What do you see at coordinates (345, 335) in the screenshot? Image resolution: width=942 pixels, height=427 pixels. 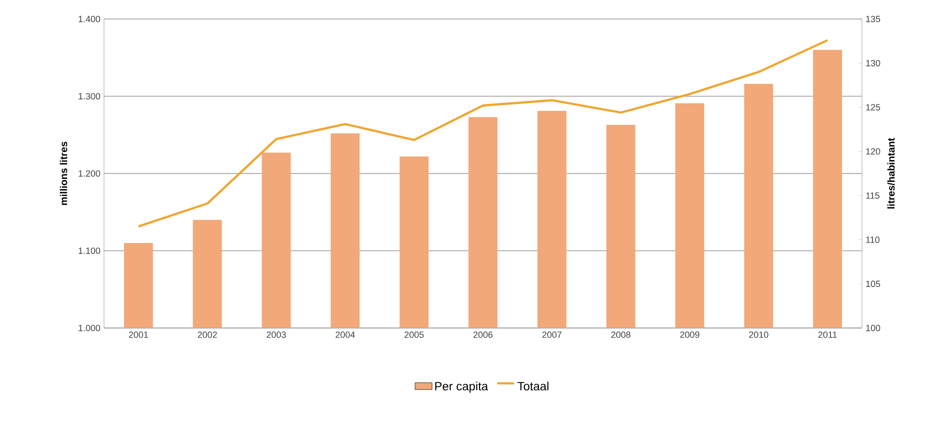 I see `x-tick-label: 2004` at bounding box center [345, 335].